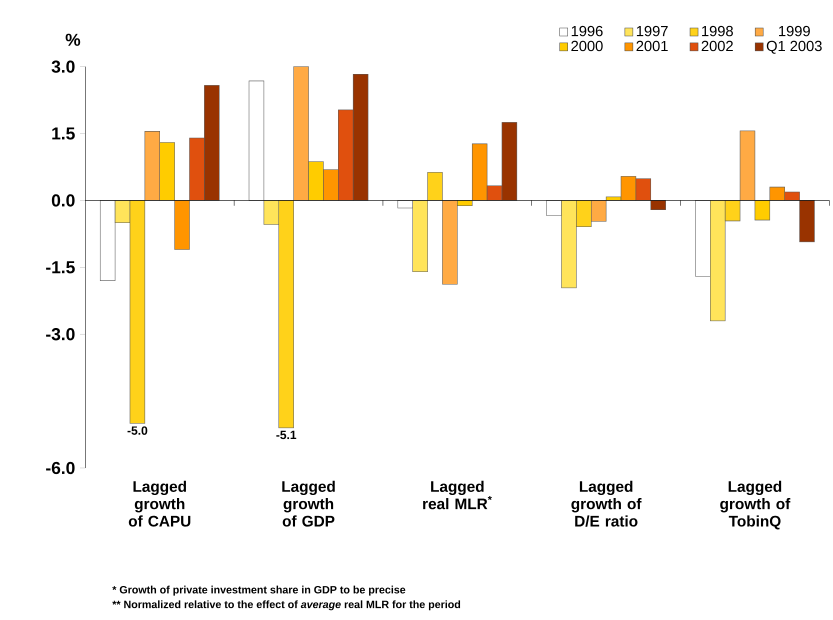  I want to click on y-tick-label: 0.0, so click(63, 200).